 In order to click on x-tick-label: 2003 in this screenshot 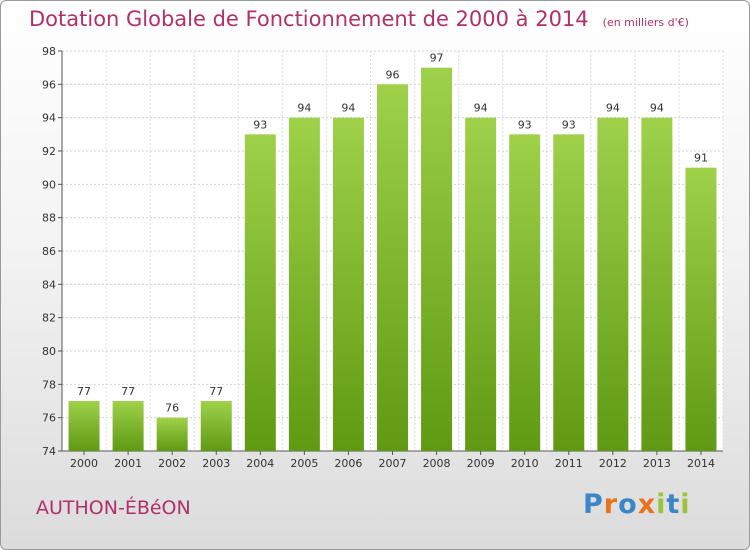, I will do `click(216, 463)`.